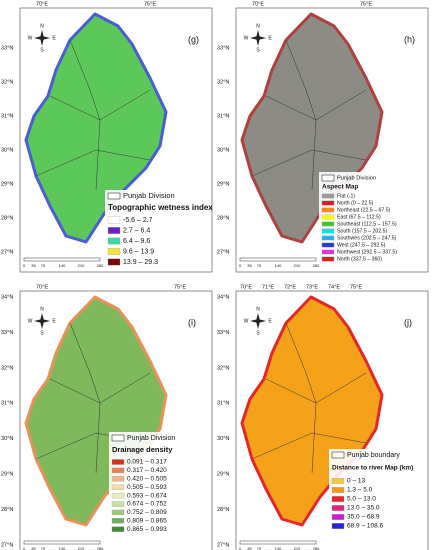 This screenshot has width=433, height=550. Describe the element at coordinates (346, 196) in the screenshot. I see `legend-label: Flat (-1)` at that location.